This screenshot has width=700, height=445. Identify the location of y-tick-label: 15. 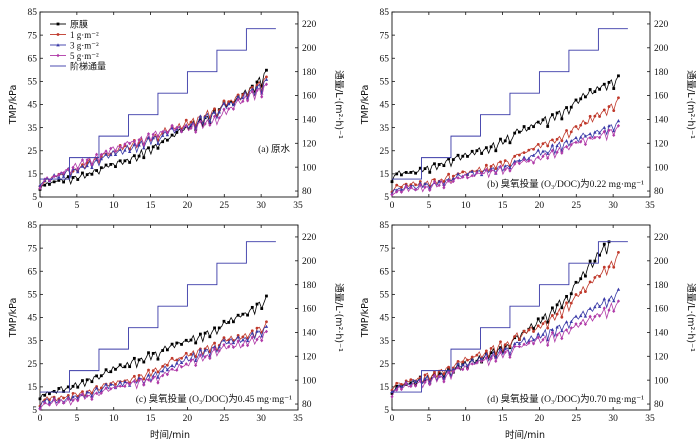
(385, 175).